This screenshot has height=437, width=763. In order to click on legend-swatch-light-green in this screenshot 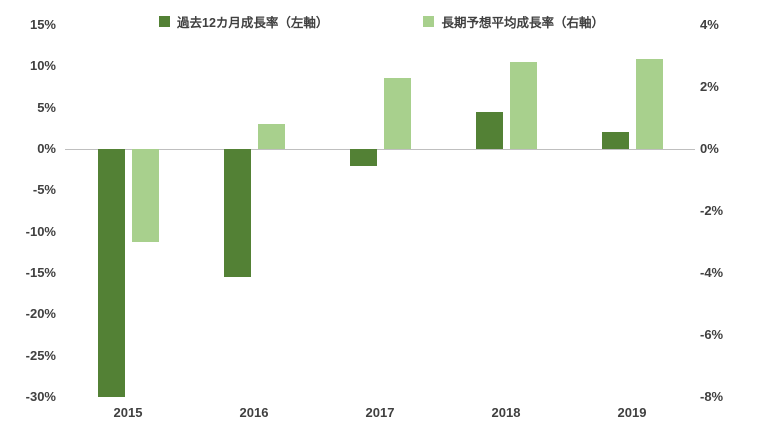, I will do `click(429, 21)`.